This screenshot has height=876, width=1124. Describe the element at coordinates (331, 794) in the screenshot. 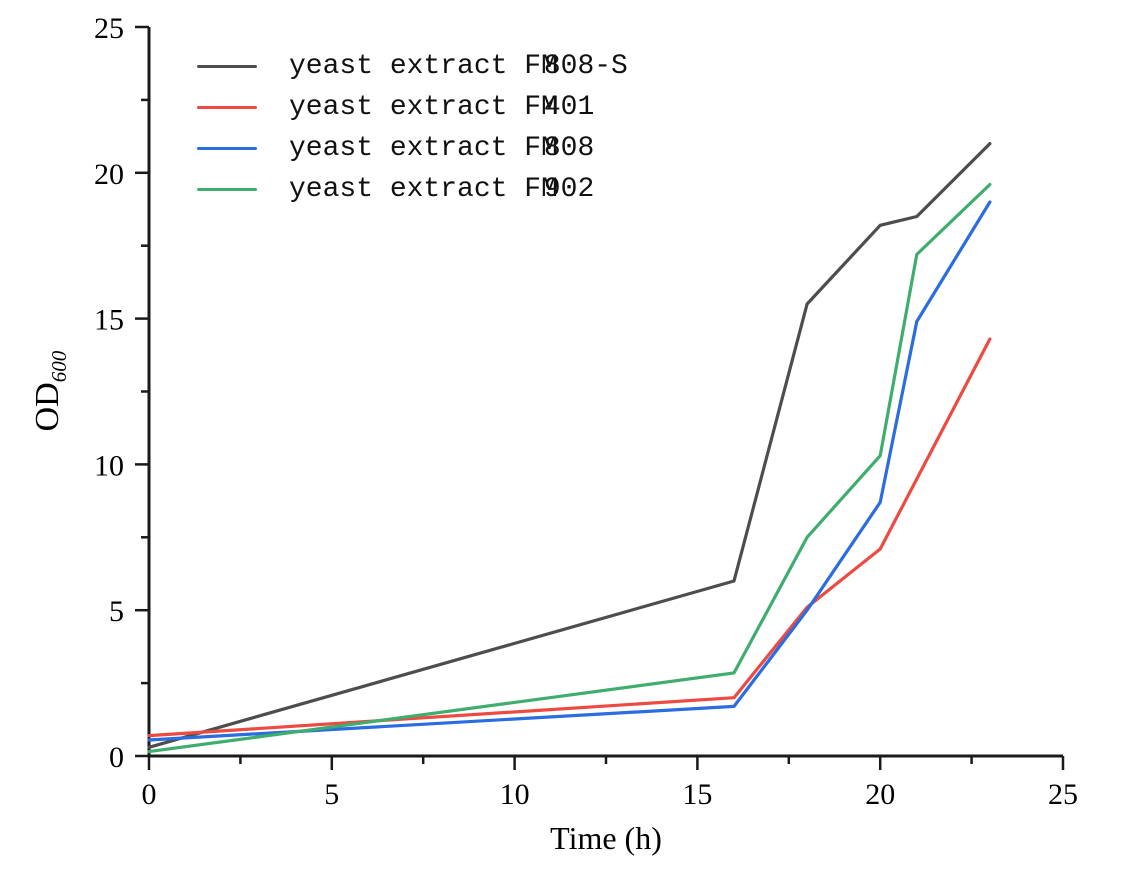

I see `x-tick-label: 5` at that location.